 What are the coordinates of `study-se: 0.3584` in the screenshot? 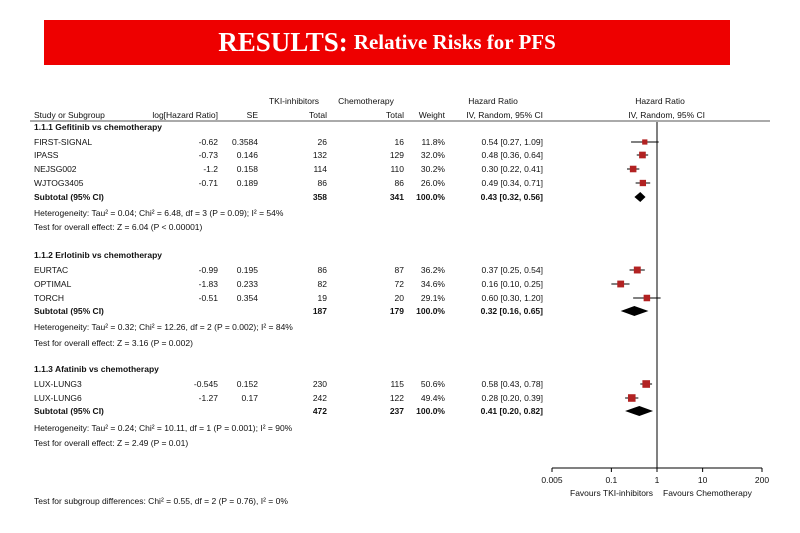 It's located at (245, 142).